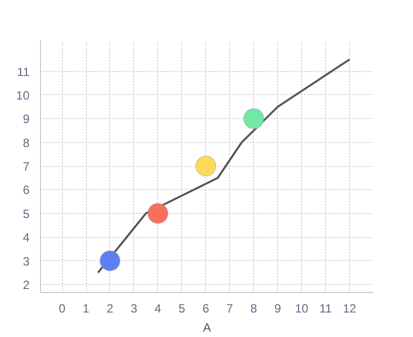  I want to click on y-tick-label: 8, so click(26, 143).